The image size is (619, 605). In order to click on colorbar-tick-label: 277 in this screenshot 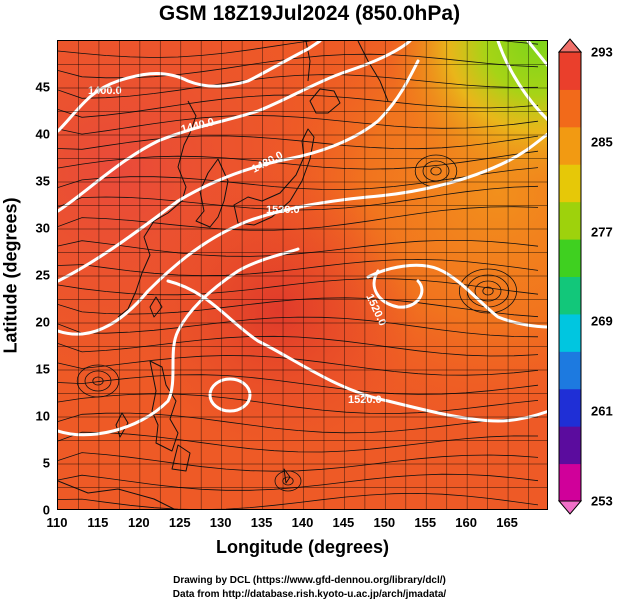, I will do `click(602, 232)`.